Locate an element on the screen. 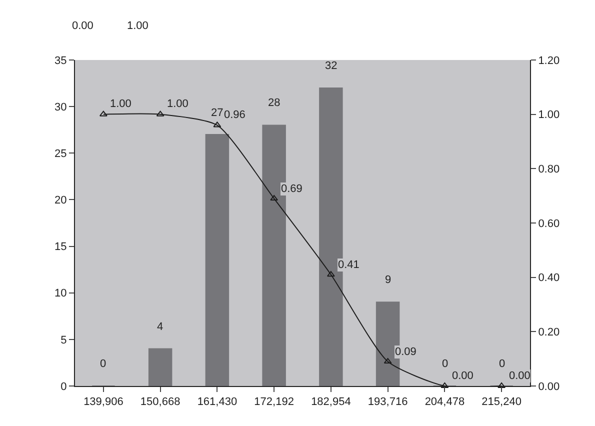 Image resolution: width=595 pixels, height=426 pixels. y2-tick-label: 0.40 is located at coordinates (549, 278).